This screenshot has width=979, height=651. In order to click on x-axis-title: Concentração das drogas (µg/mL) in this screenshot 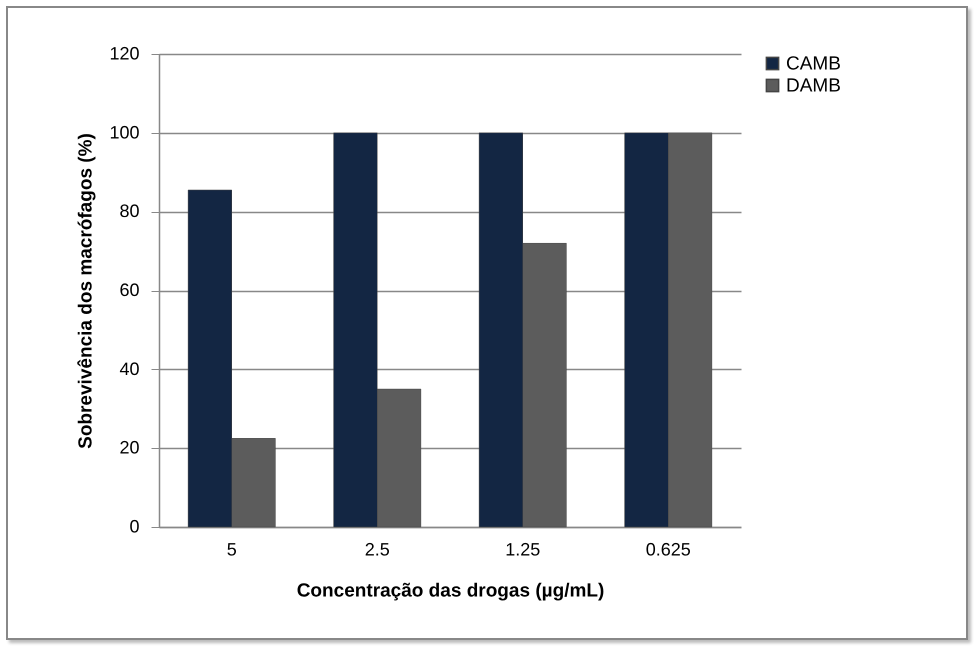, I will do `click(450, 591)`.